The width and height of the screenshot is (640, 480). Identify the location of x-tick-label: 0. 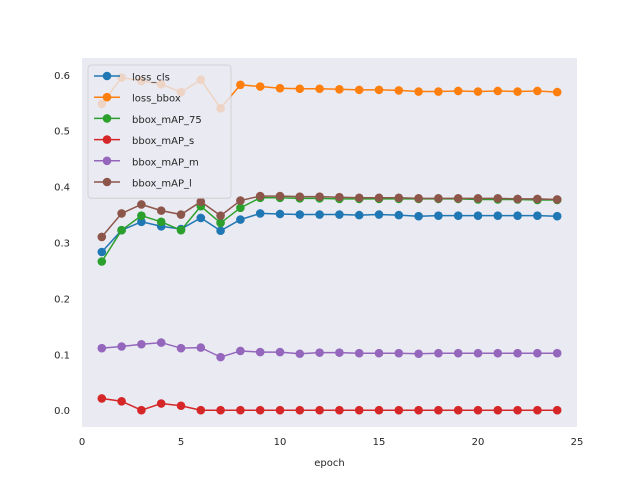
(82, 442).